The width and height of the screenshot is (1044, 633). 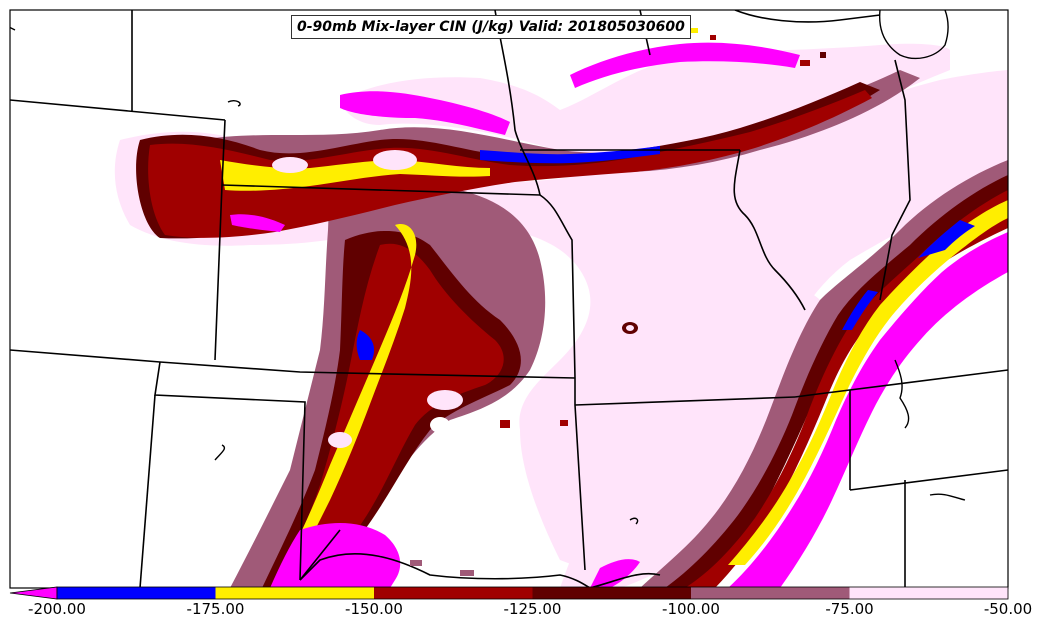 I want to click on colorbar-tick-label: -175.00, so click(x=215, y=609).